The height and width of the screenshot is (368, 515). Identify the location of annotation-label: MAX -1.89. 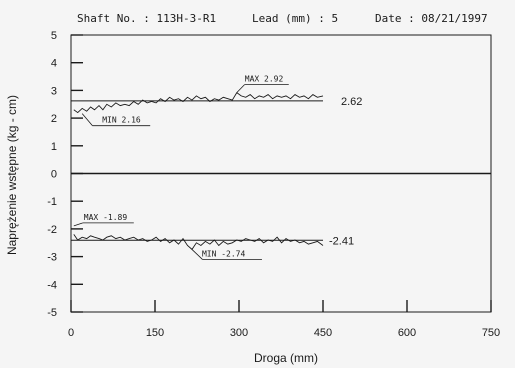
(106, 217).